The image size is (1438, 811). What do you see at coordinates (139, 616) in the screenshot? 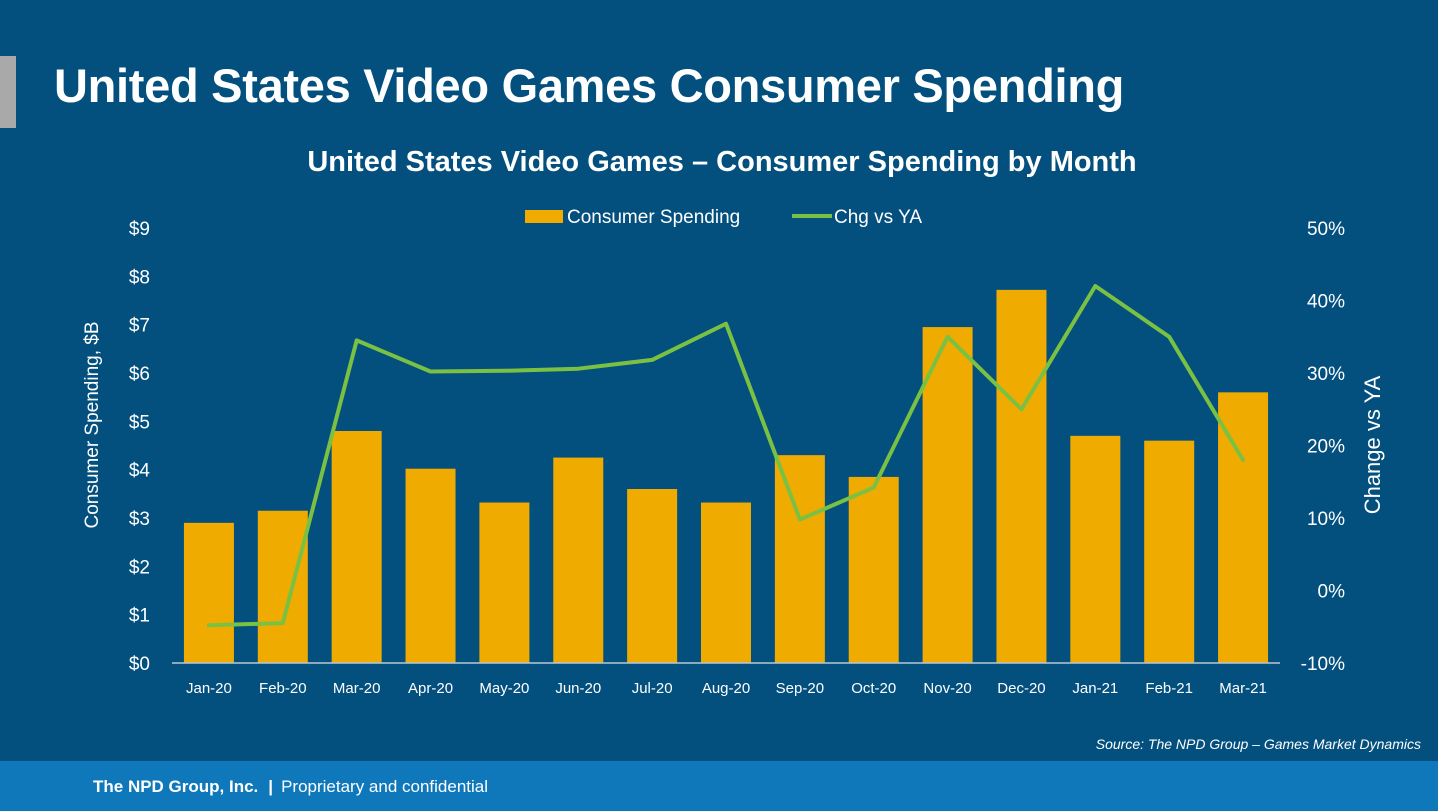
I see `y-tick-label: $1` at bounding box center [139, 616].